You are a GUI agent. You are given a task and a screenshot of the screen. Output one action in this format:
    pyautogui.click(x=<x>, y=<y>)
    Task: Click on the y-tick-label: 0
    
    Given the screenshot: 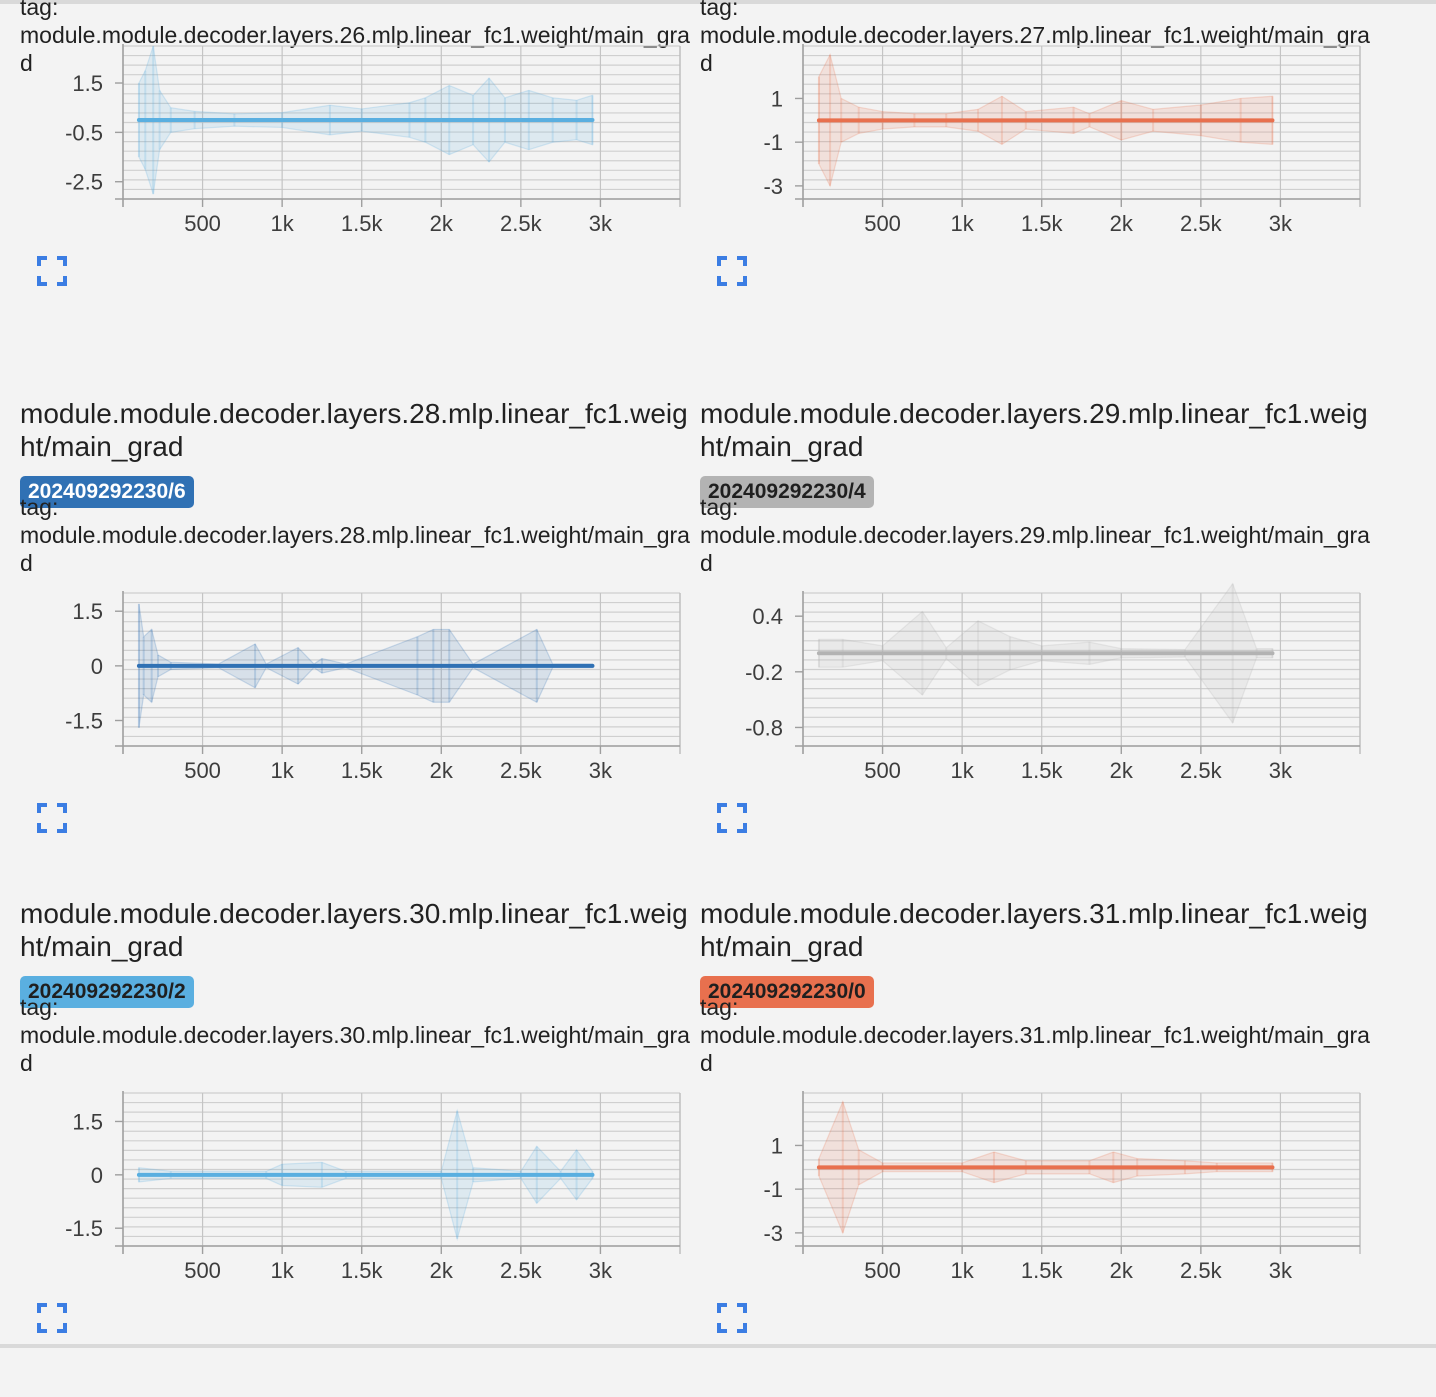 What is the action you would take?
    pyautogui.click(x=97, y=666)
    